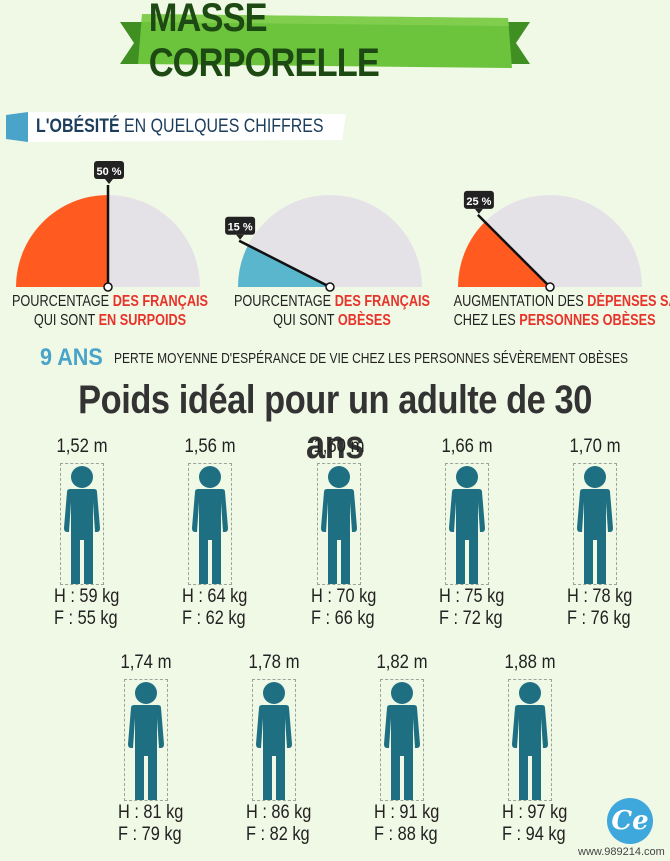 The width and height of the screenshot is (670, 861). I want to click on subtitle-ribbon: L'OBÉSITÉ EN QUELQUES CHIFFRES, so click(176, 127).